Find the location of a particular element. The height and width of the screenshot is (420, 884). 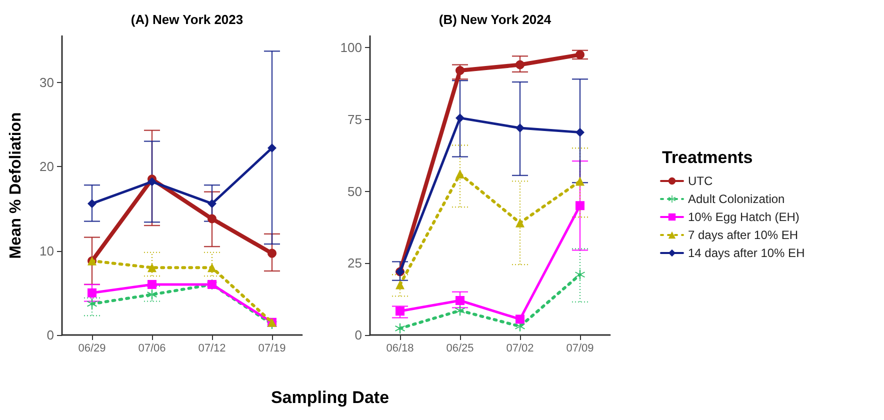

legend-label: 14 days after 10% EH is located at coordinates (746, 253).